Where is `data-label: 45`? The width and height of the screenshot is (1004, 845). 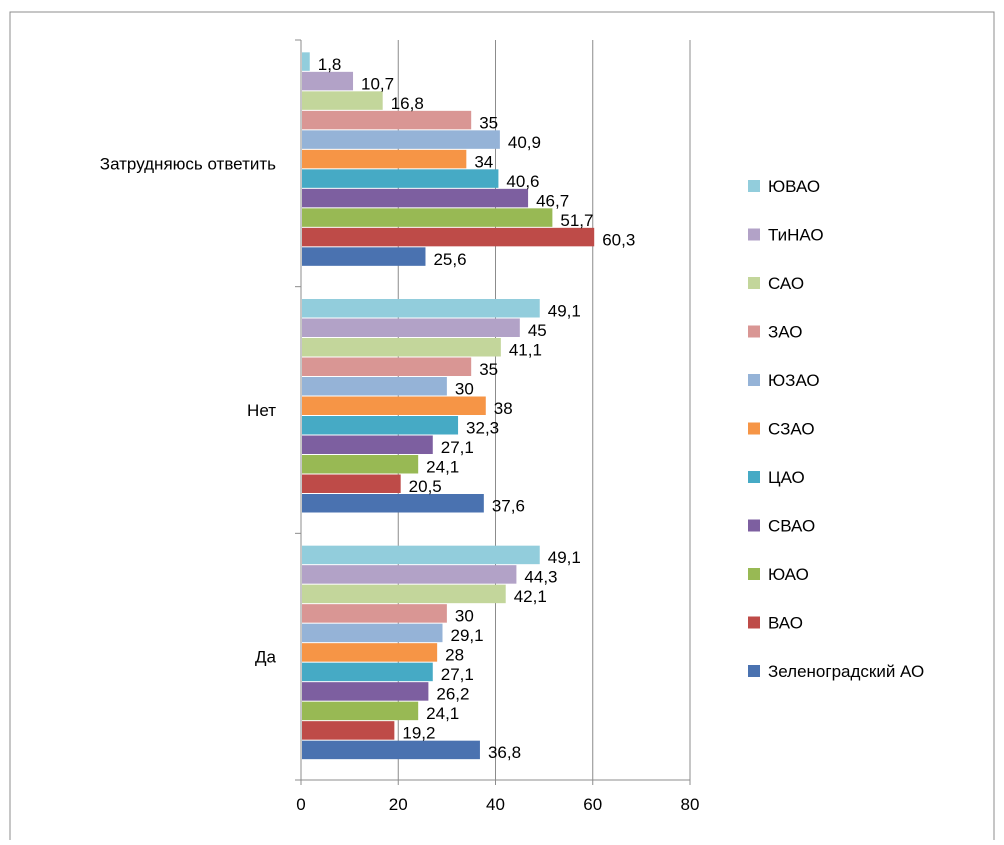
data-label: 45 is located at coordinates (537, 330).